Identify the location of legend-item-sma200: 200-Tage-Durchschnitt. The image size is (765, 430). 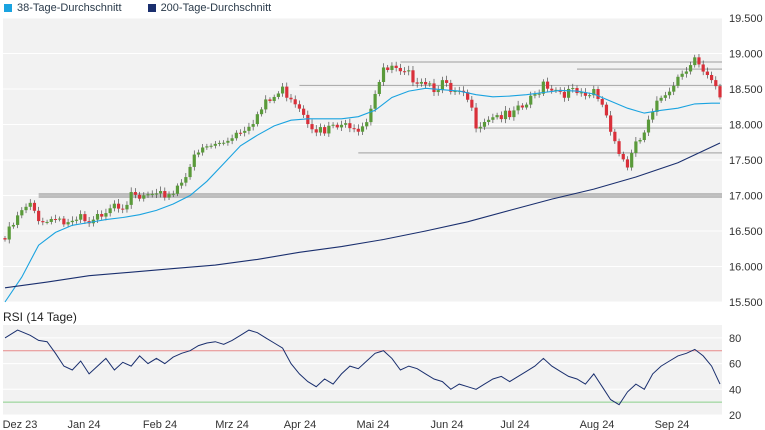
(209, 8).